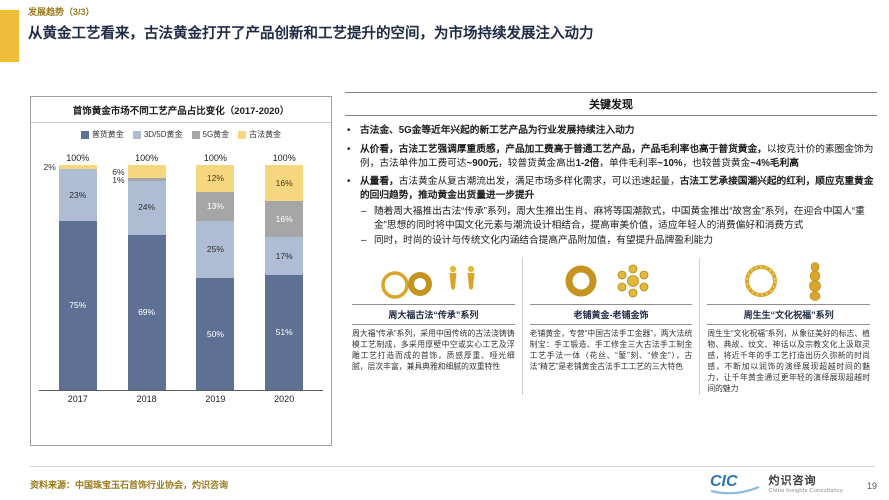  I want to click on segment-value-label: 13%, so click(215, 206).